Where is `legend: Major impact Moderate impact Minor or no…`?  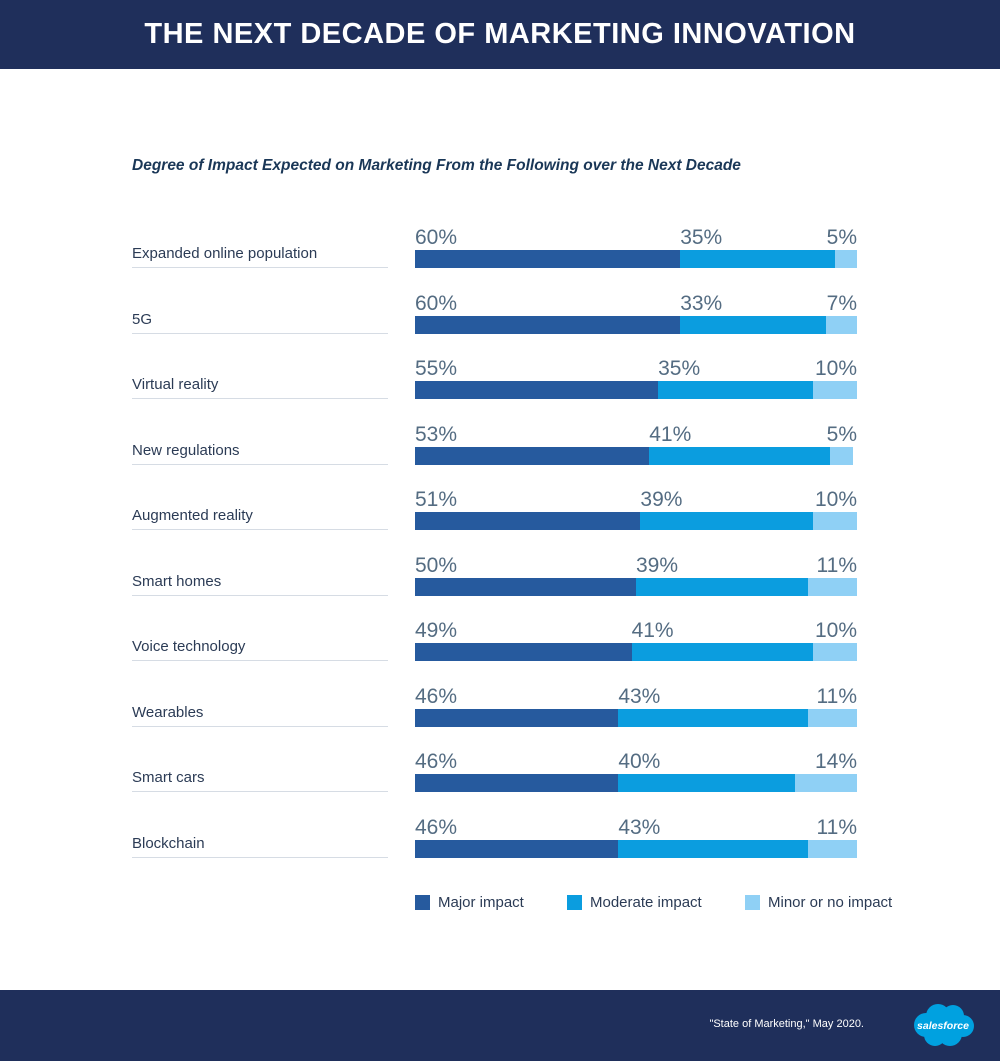 legend: Major impact Moderate impact Minor or no… is located at coordinates (665, 904).